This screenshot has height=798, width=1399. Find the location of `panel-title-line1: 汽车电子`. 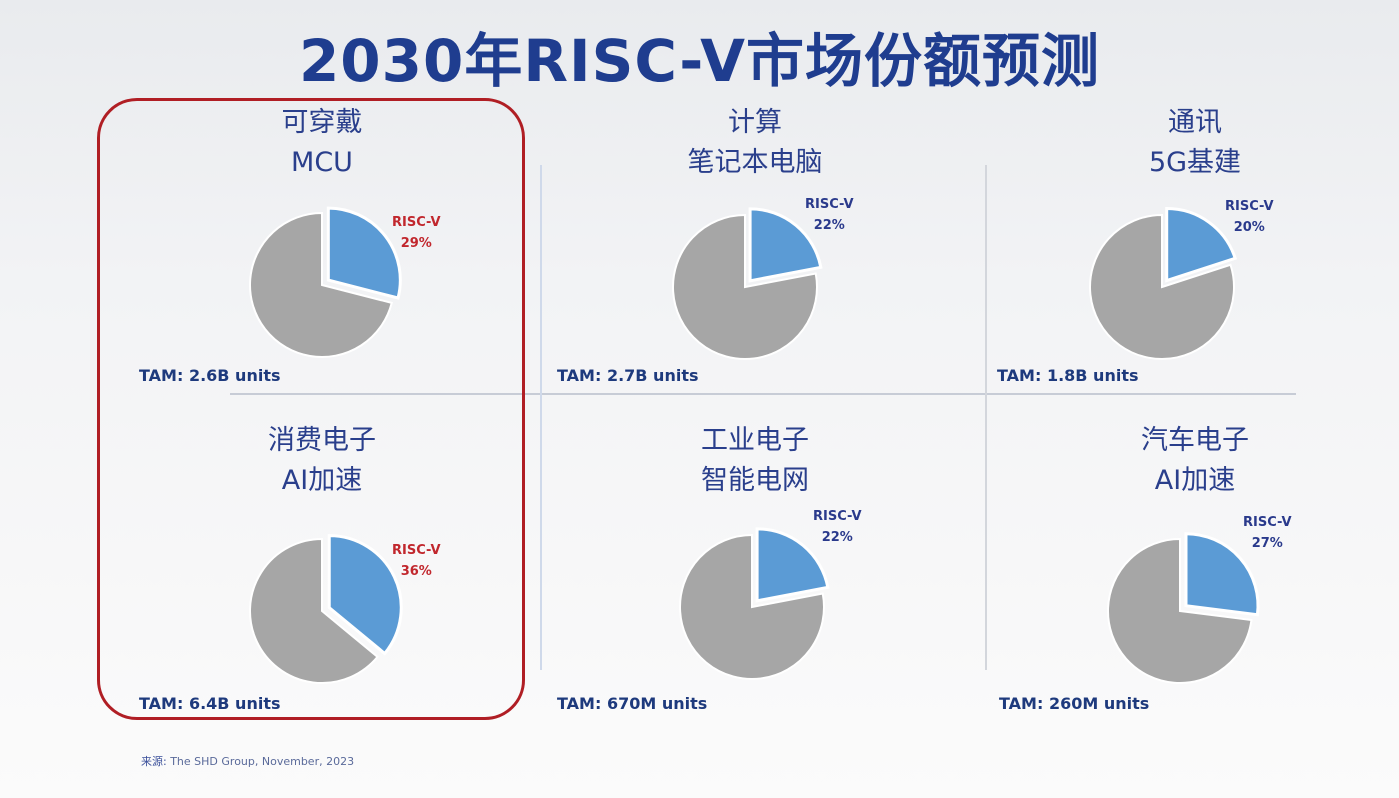

panel-title-line1: 汽车电子 is located at coordinates (1195, 440).